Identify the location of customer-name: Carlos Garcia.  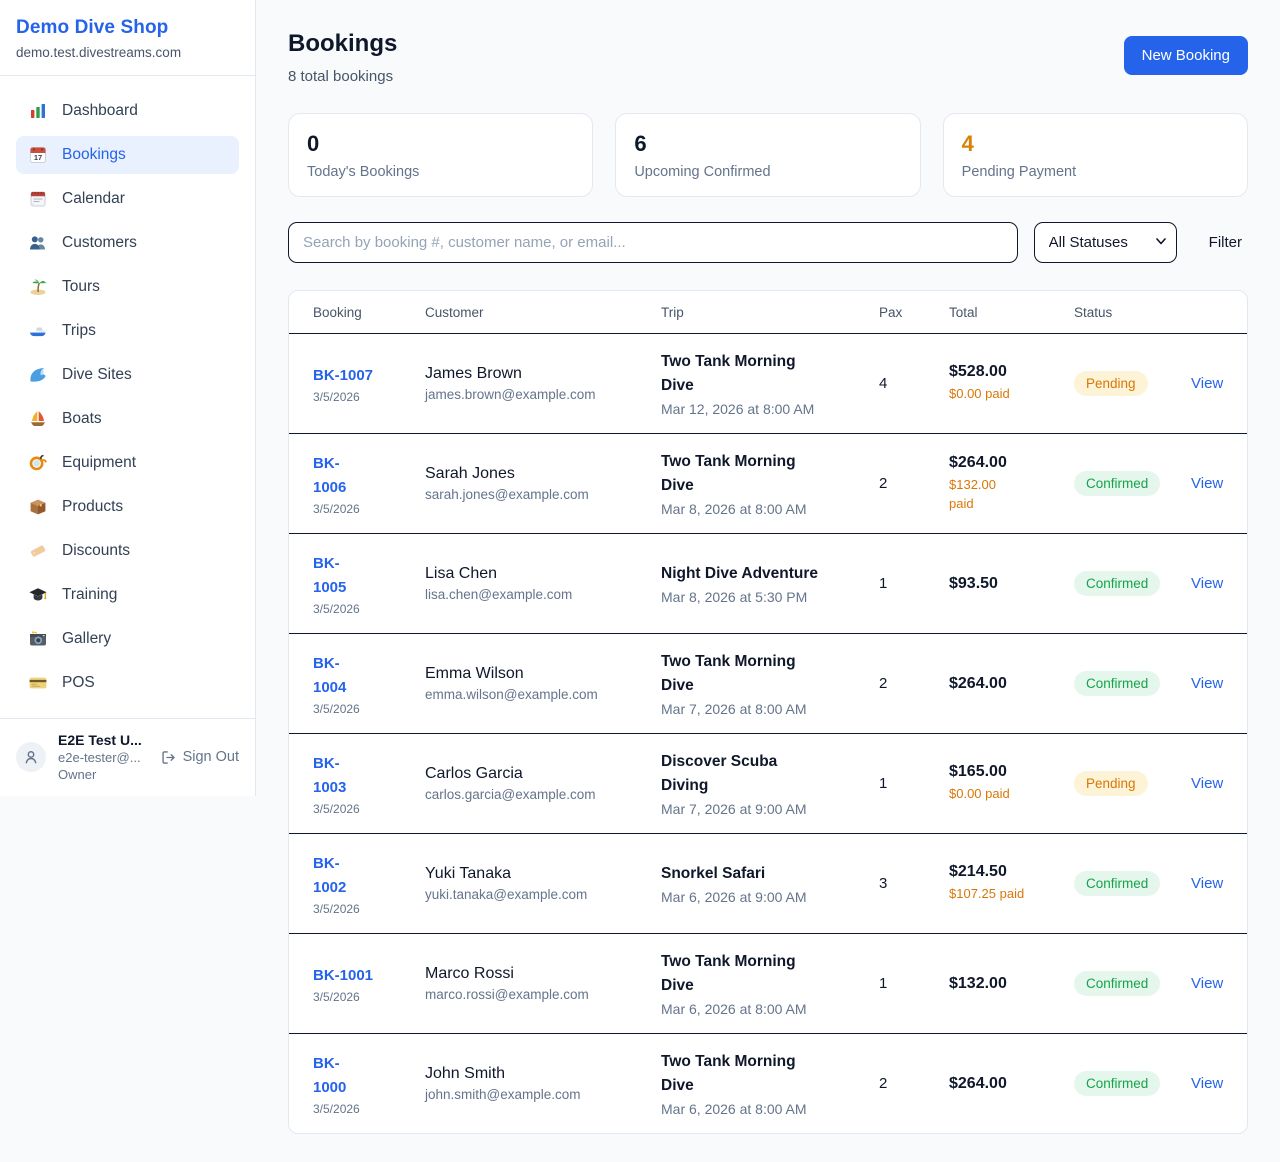
(474, 773).